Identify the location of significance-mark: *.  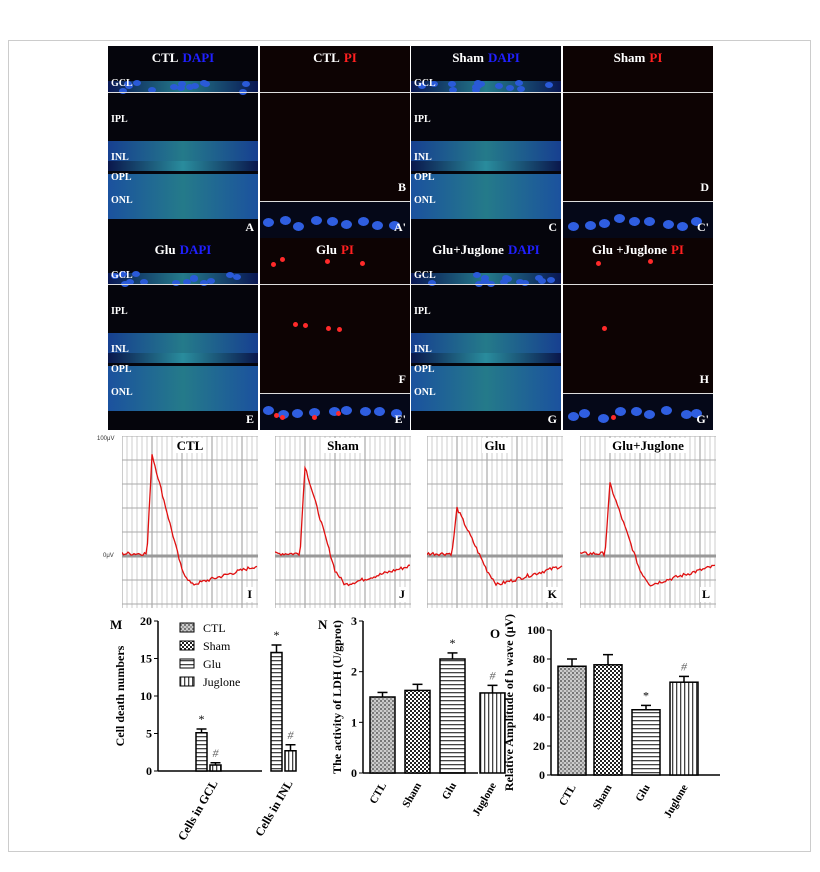
(202, 719).